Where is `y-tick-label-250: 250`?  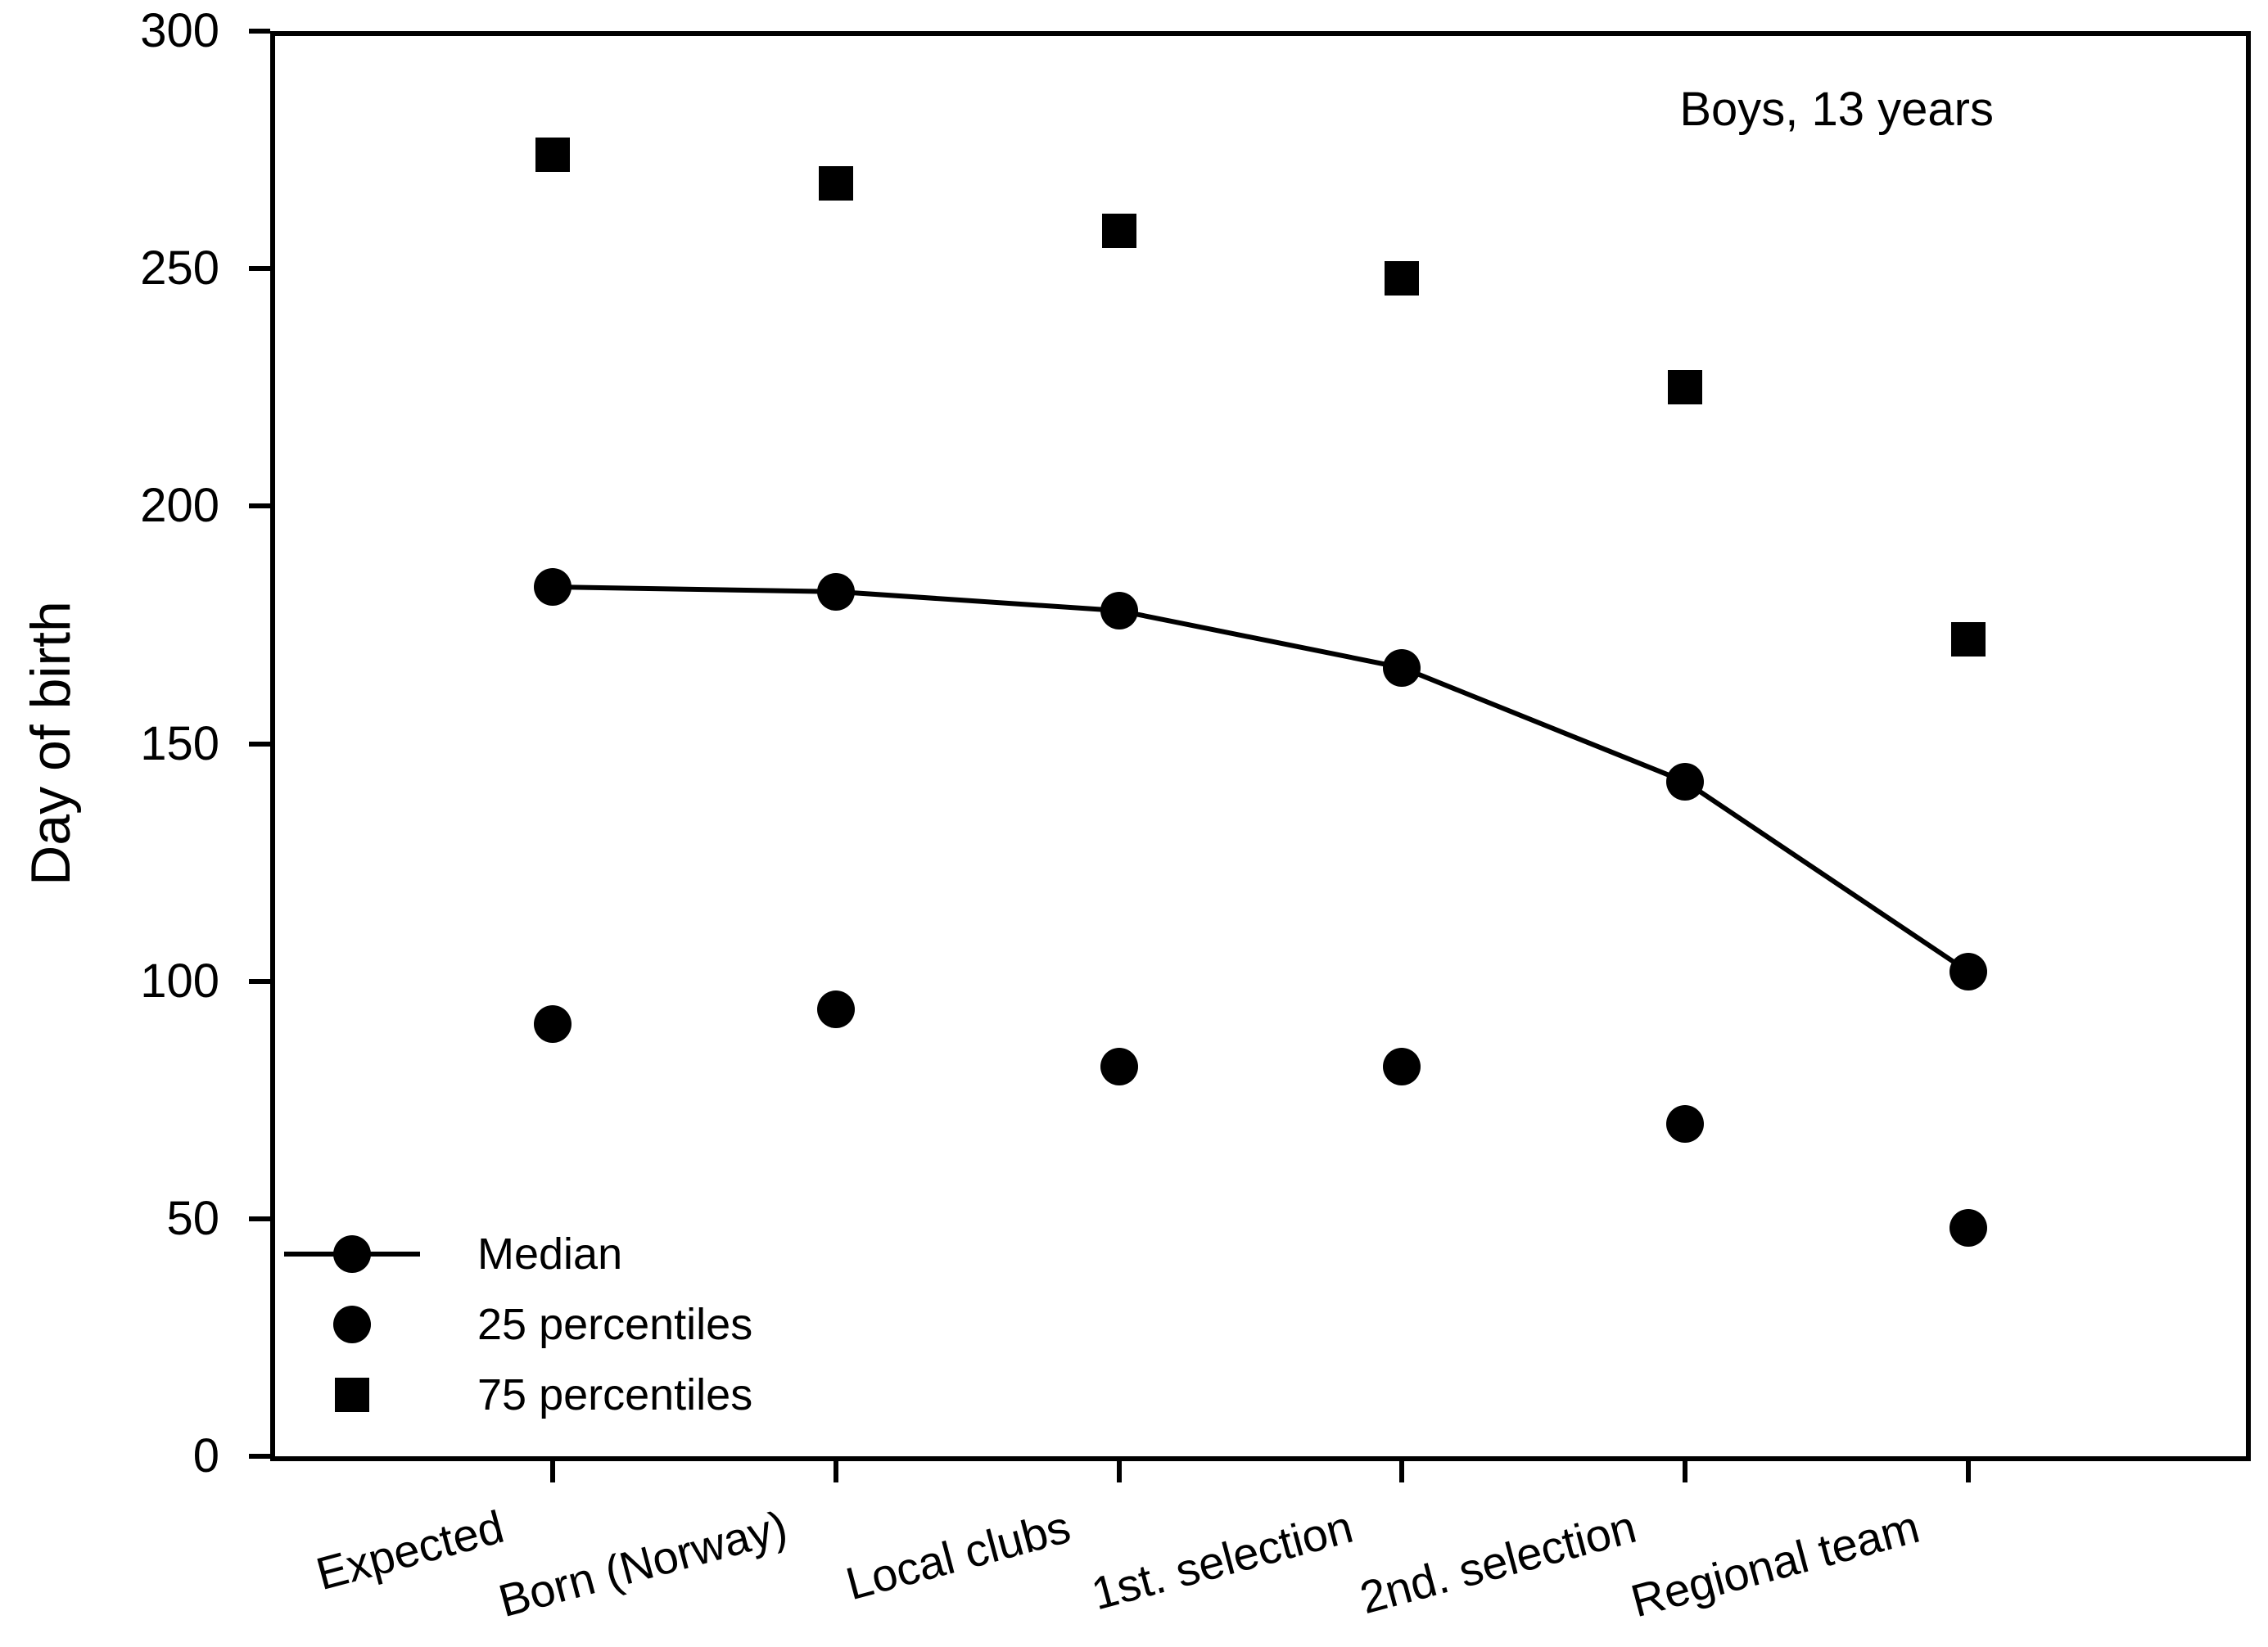
y-tick-label-250: 250 is located at coordinates (179, 269).